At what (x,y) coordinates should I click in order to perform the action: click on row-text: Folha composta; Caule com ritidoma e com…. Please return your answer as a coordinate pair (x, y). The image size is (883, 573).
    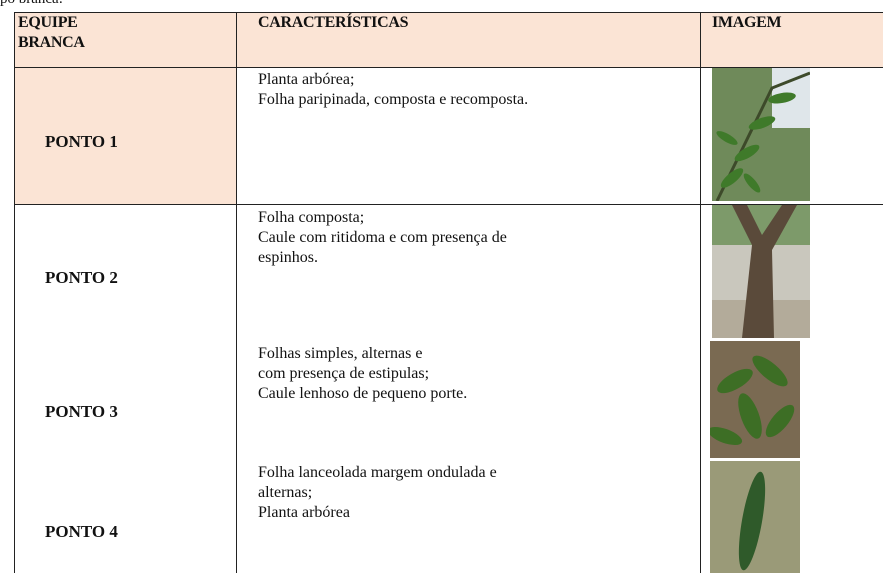
    Looking at the image, I should click on (382, 238).